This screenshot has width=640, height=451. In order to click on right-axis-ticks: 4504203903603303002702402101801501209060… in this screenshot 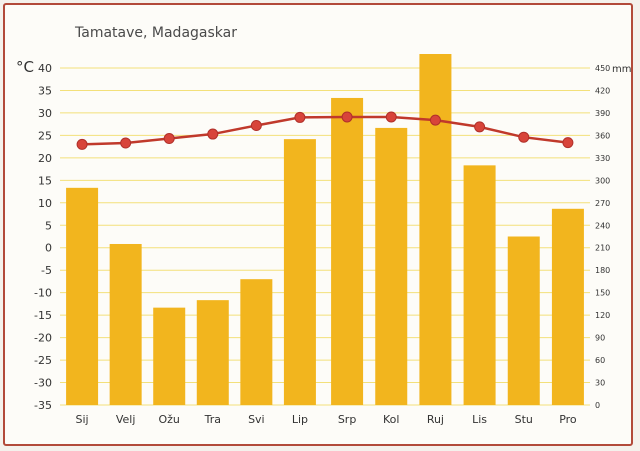, I will do `click(602, 237)`.